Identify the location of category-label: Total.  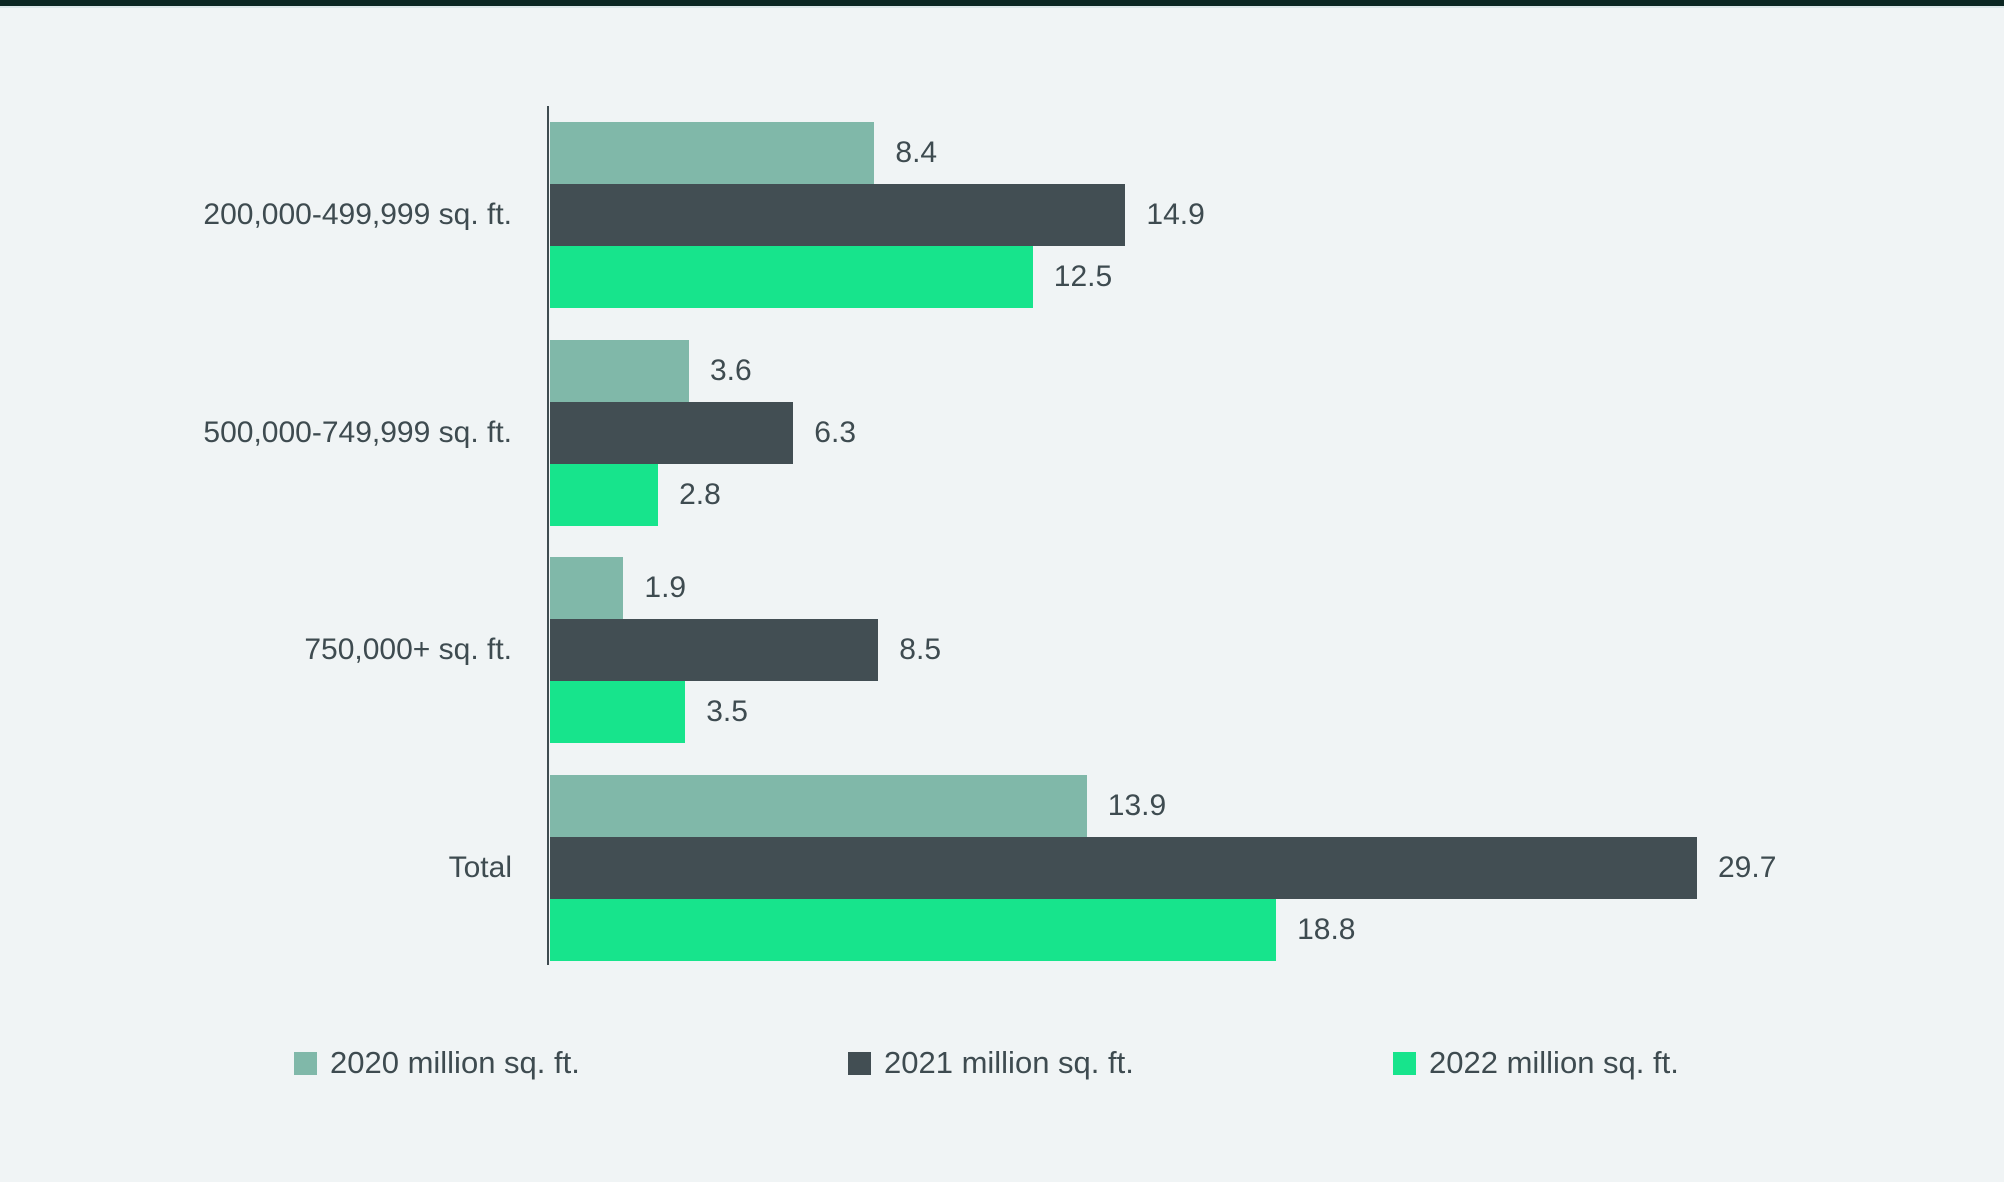
(480, 868).